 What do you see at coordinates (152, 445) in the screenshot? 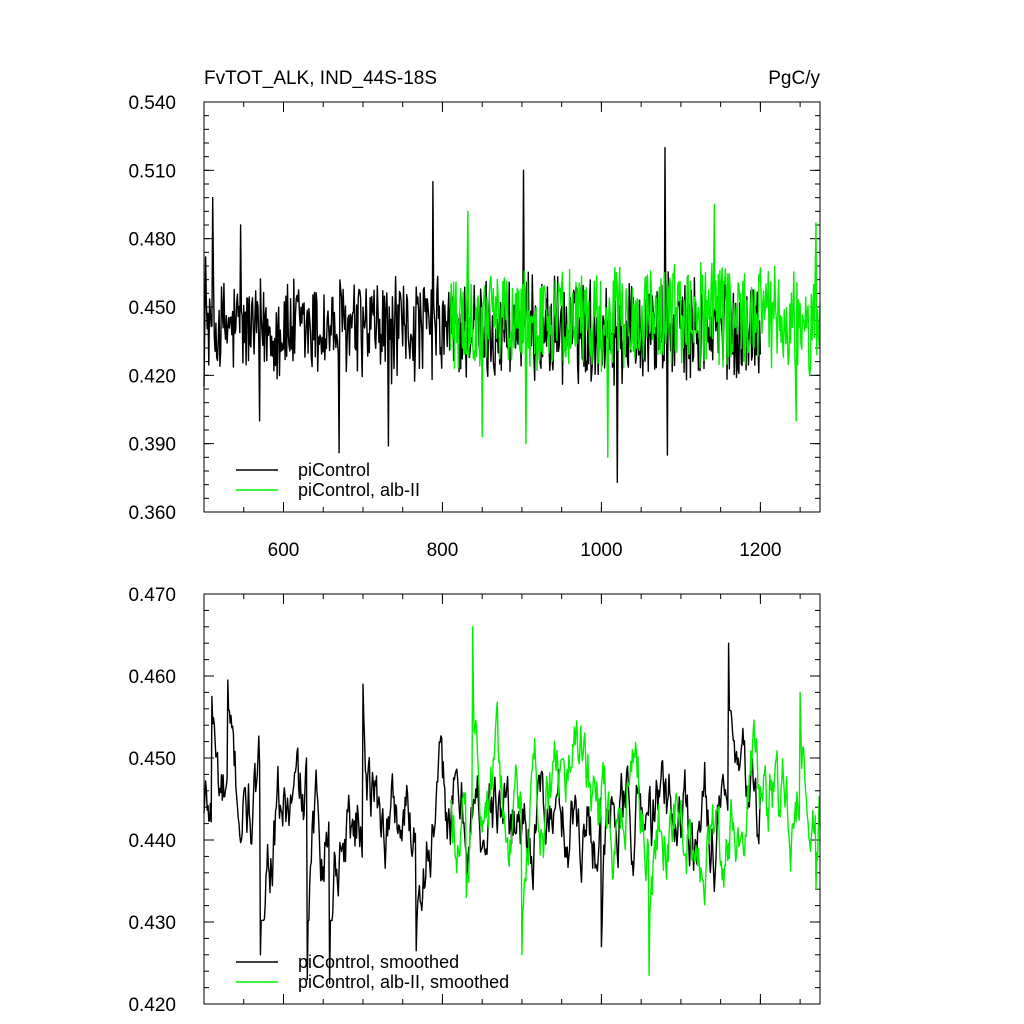
I see `y-tick-label: 0.390` at bounding box center [152, 445].